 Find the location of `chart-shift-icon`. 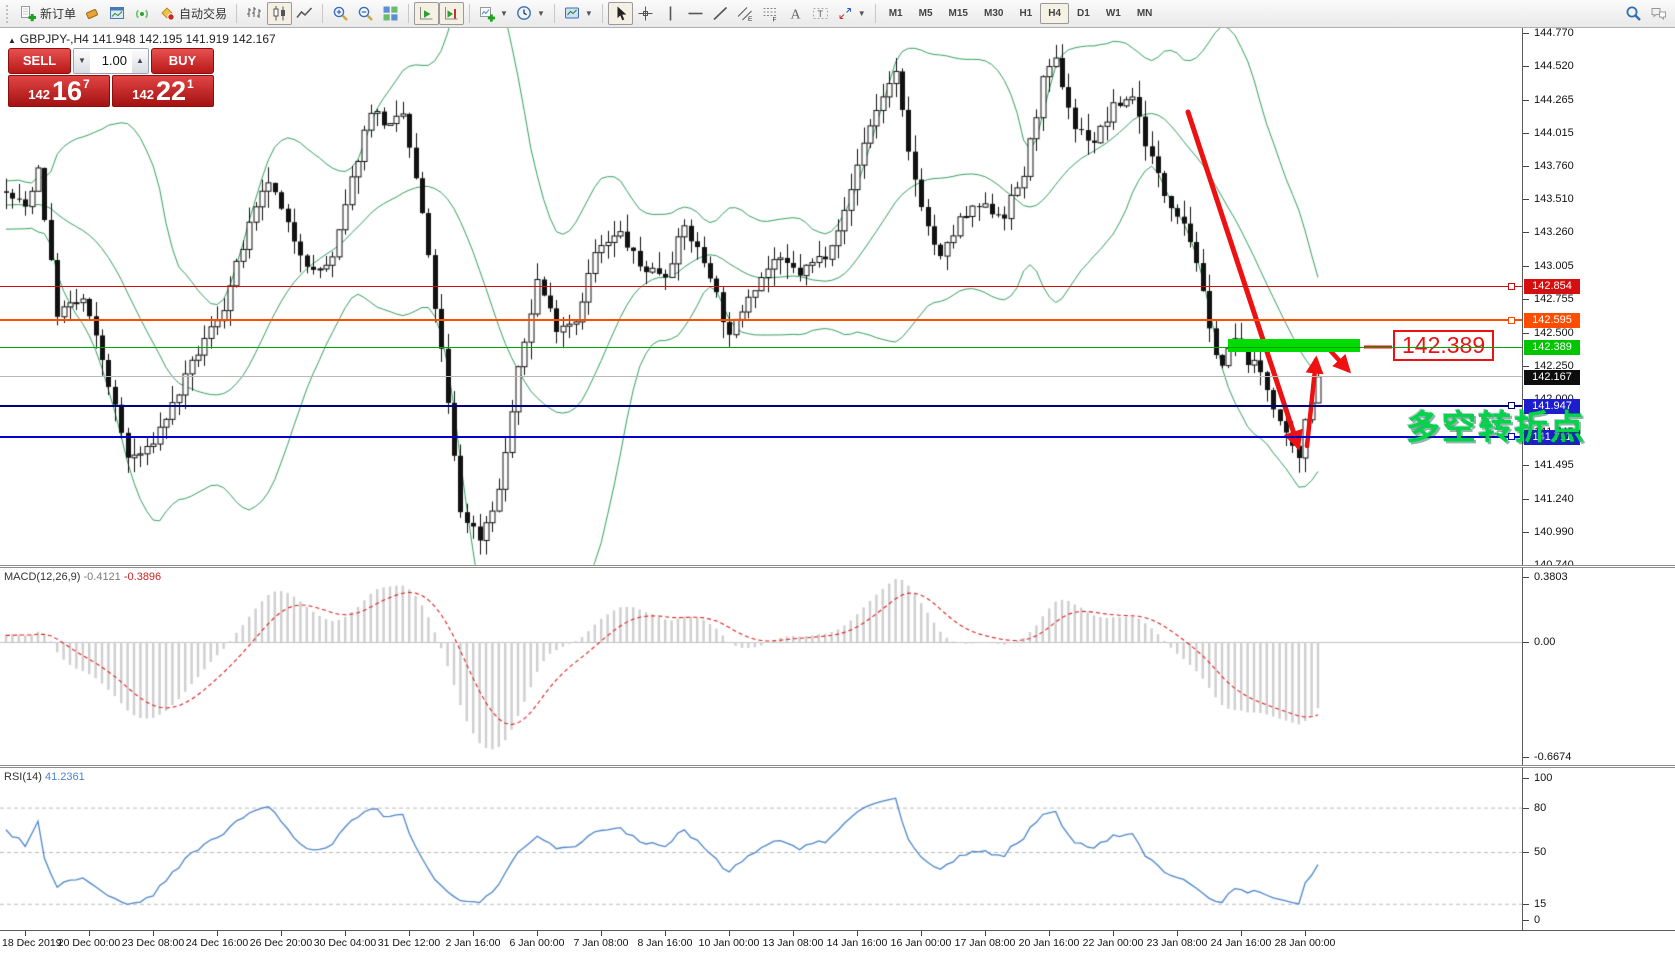

chart-shift-icon is located at coordinates (451, 13).